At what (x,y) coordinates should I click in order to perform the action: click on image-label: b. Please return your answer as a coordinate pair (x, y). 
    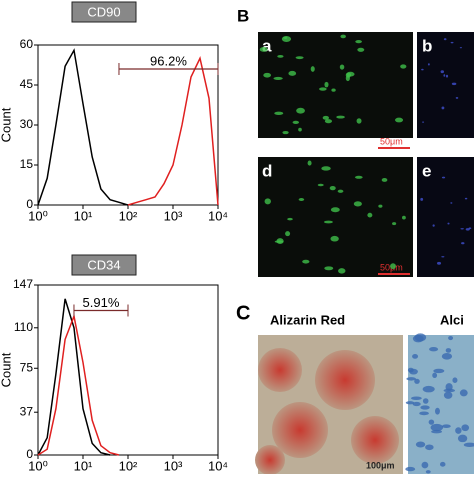
    Looking at the image, I should click on (427, 45).